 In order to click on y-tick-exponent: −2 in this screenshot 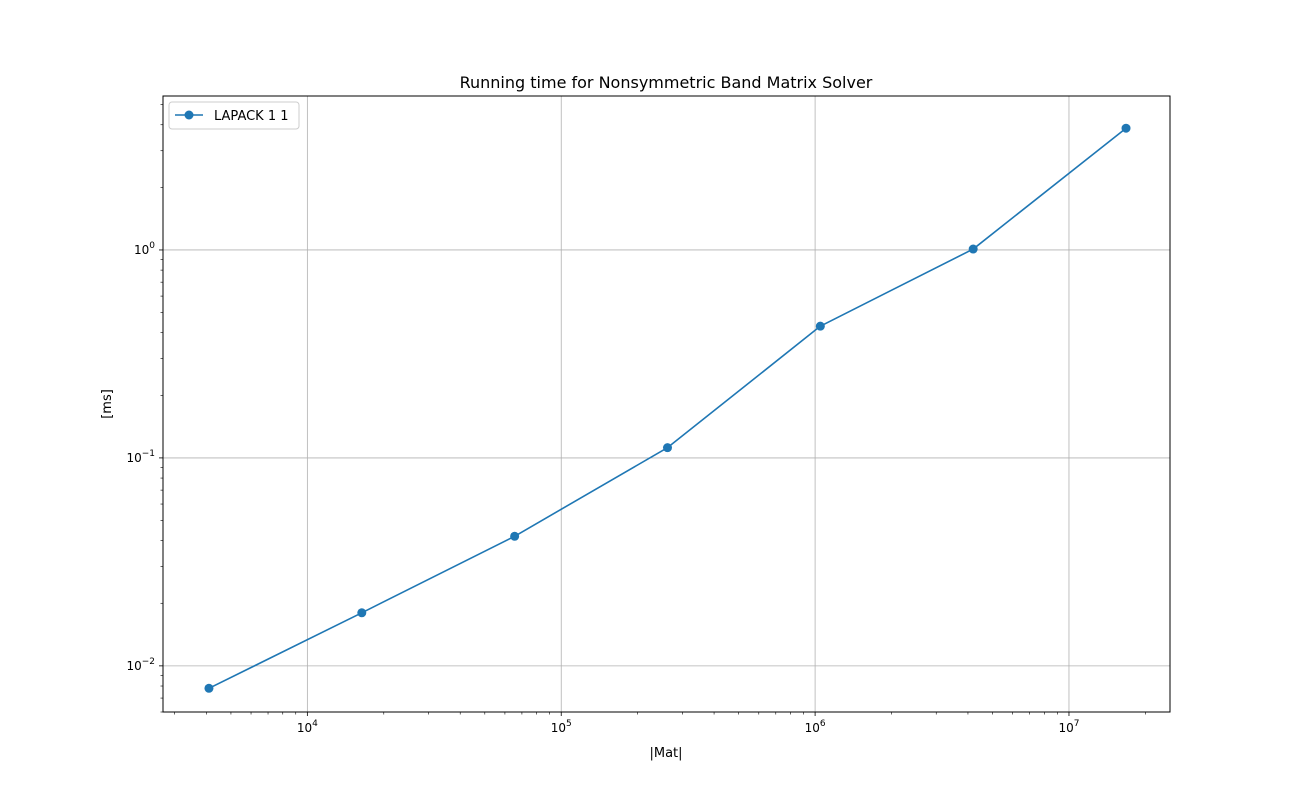, I will do `click(148, 662)`.